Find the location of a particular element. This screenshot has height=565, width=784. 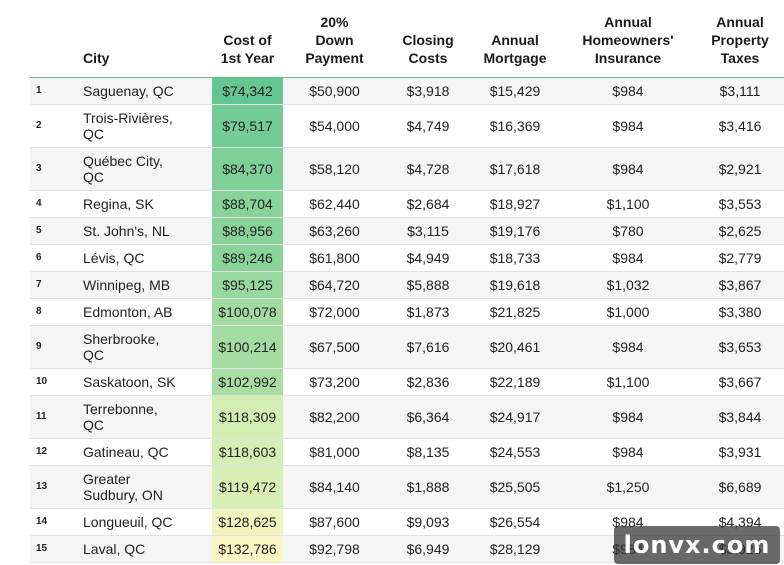

down-payment-cell: $73,200 is located at coordinates (334, 382).